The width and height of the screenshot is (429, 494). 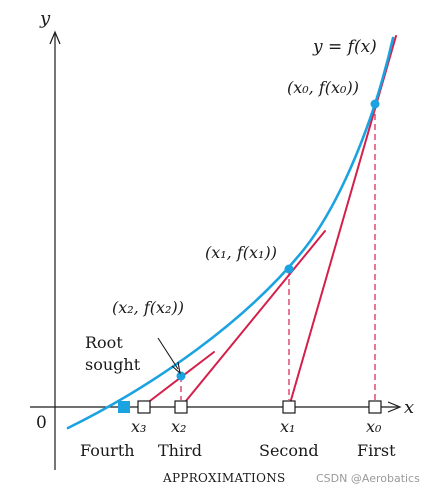 I want to click on tick-label-x0: x₀, so click(x=374, y=426).